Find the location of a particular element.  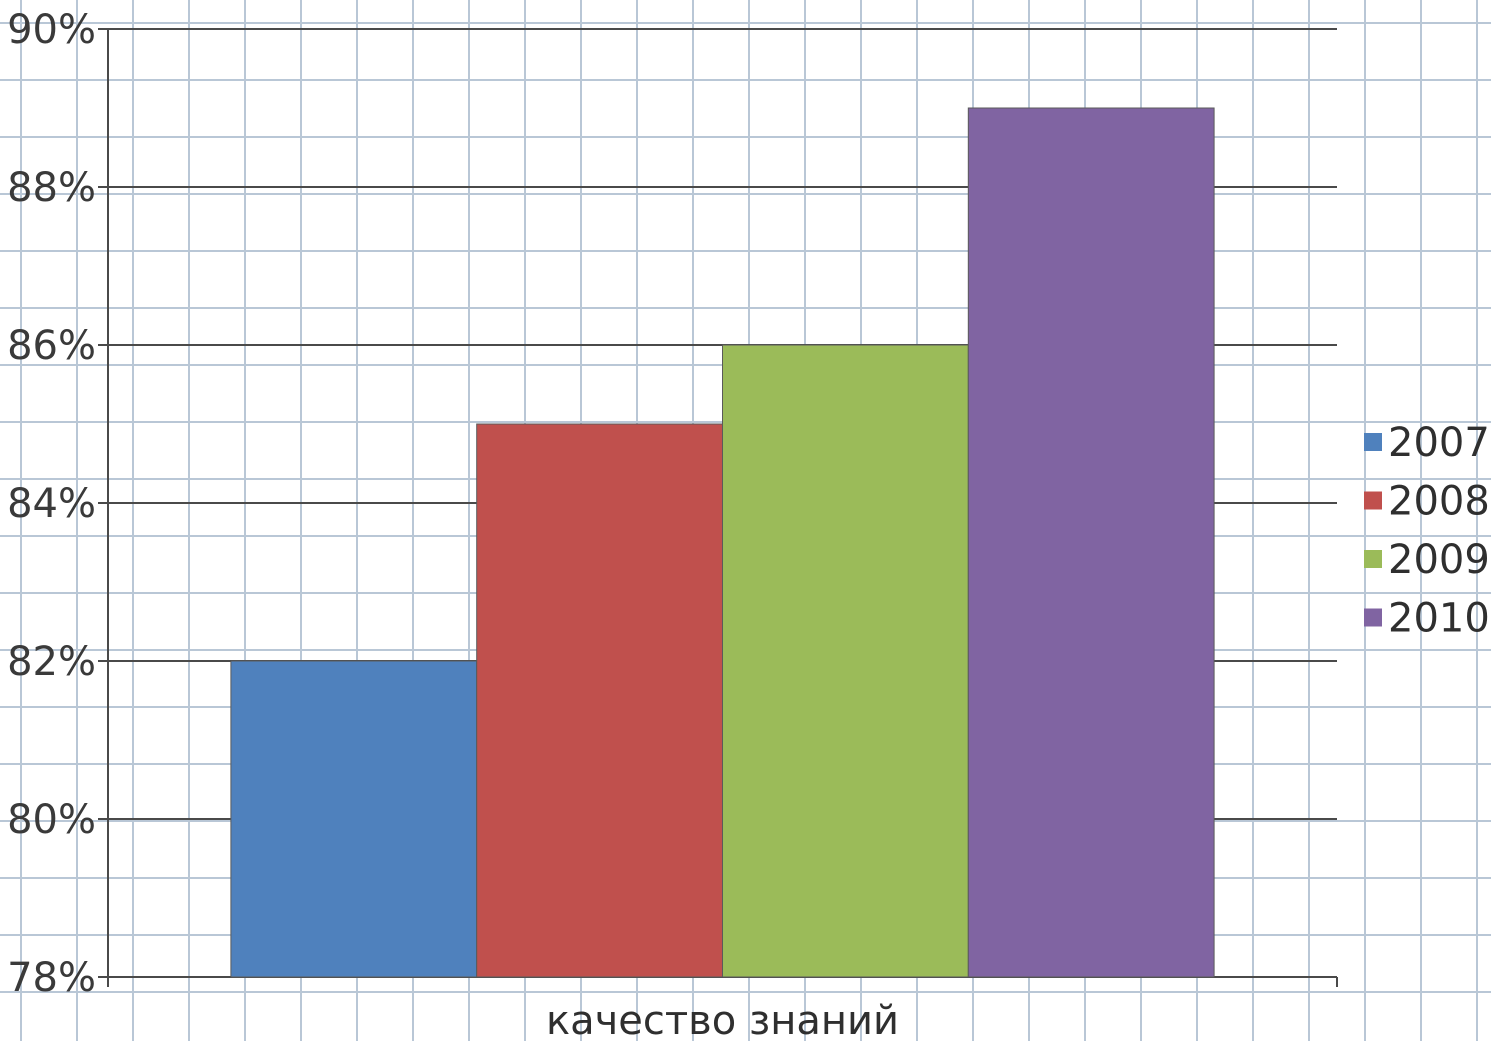

y-tick-label: 90% is located at coordinates (51, 30).